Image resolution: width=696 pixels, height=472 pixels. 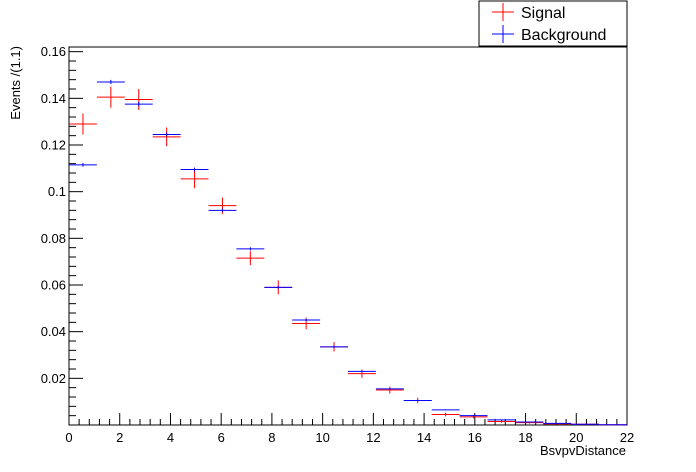 What do you see at coordinates (53, 331) in the screenshot?
I see `y-tick-label: 0.04` at bounding box center [53, 331].